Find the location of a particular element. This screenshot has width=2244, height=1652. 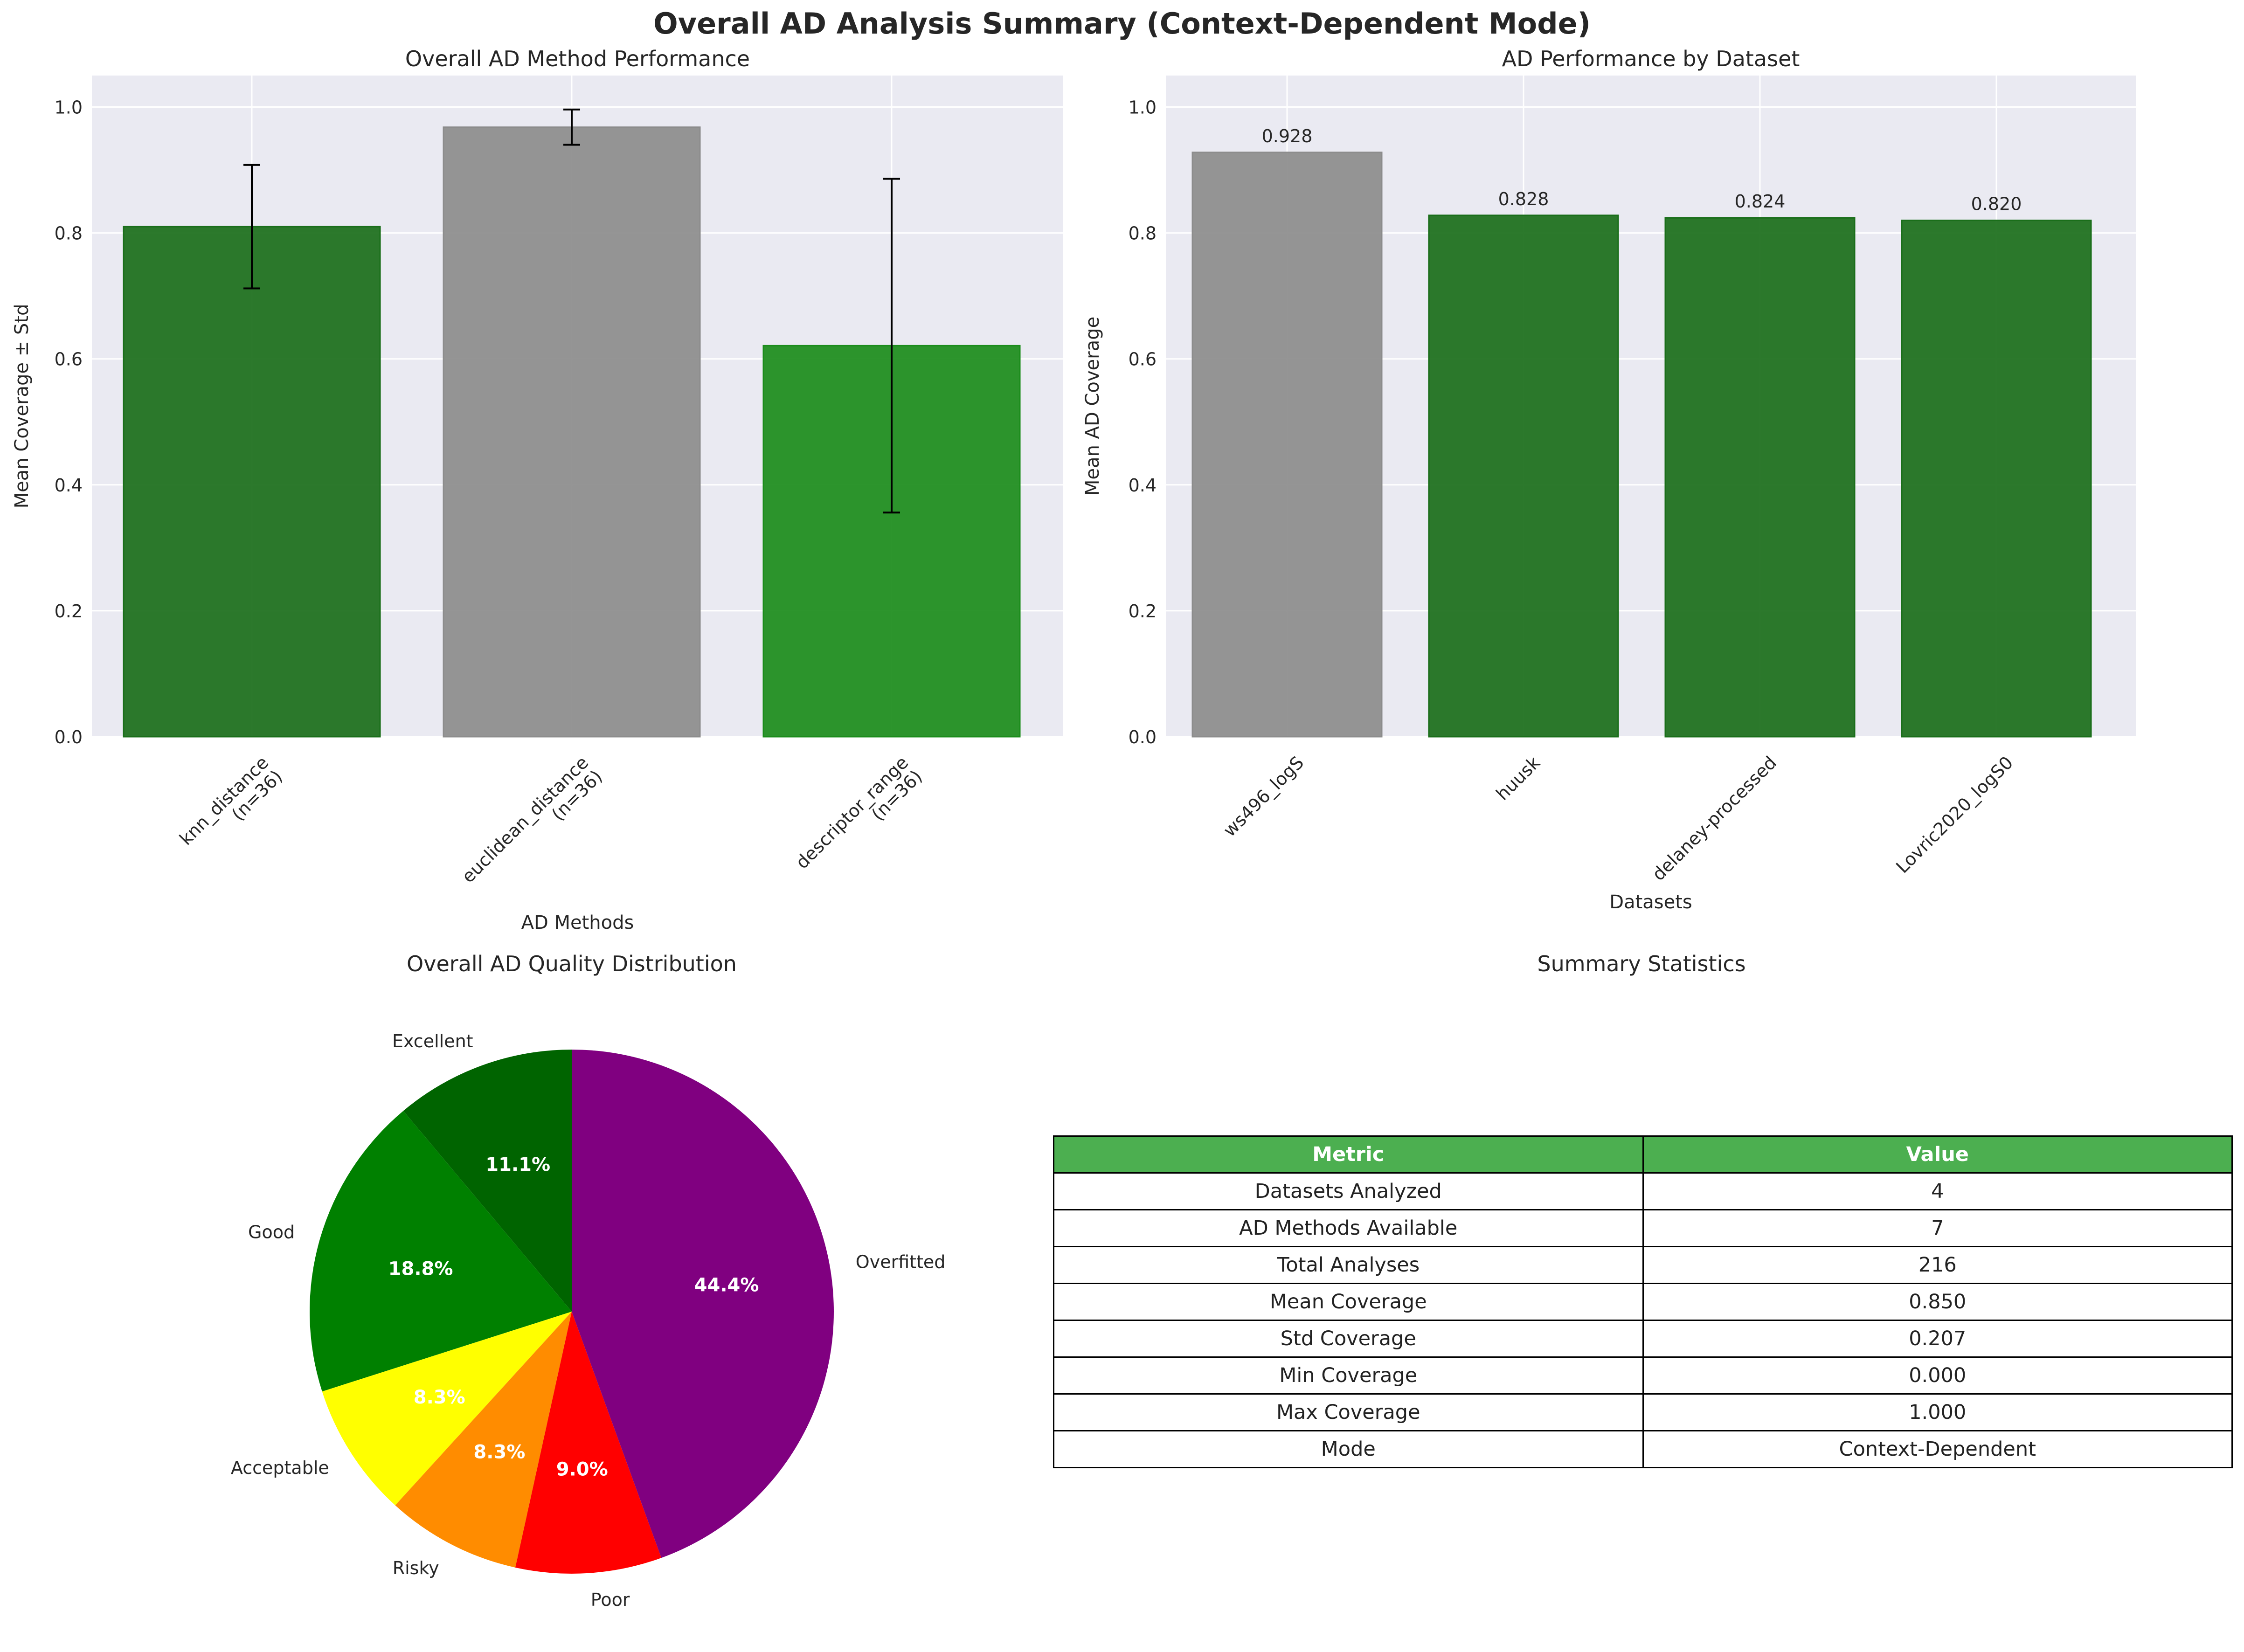

pie-percent-label: 44.4% is located at coordinates (726, 1285).